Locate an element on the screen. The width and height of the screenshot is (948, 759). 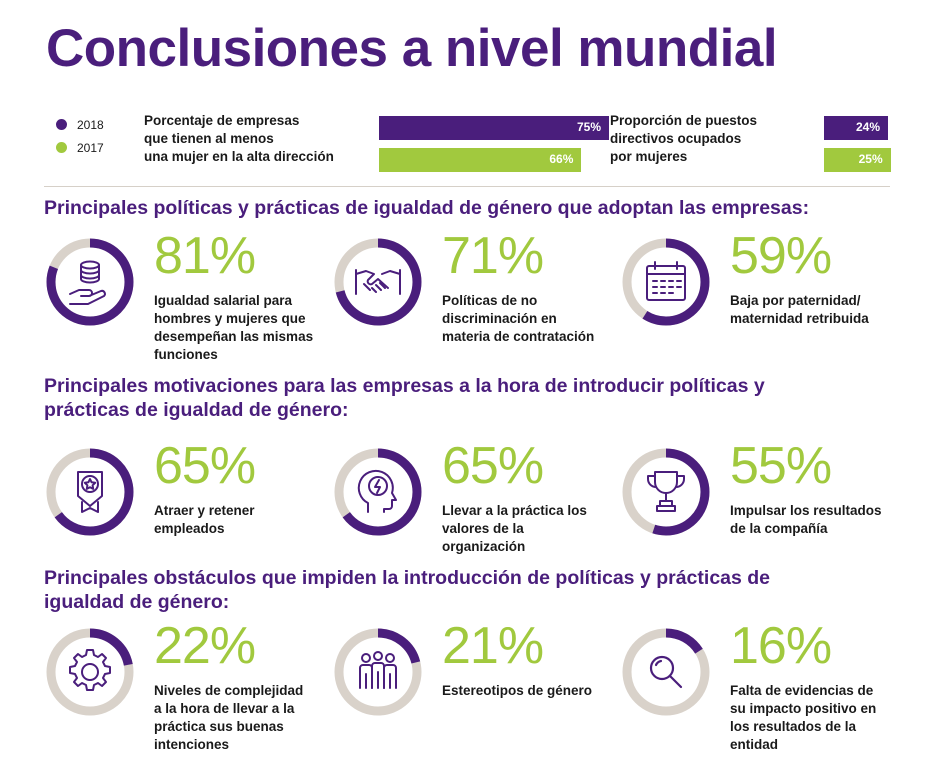
desc-line: intenciones is located at coordinates (192, 744).